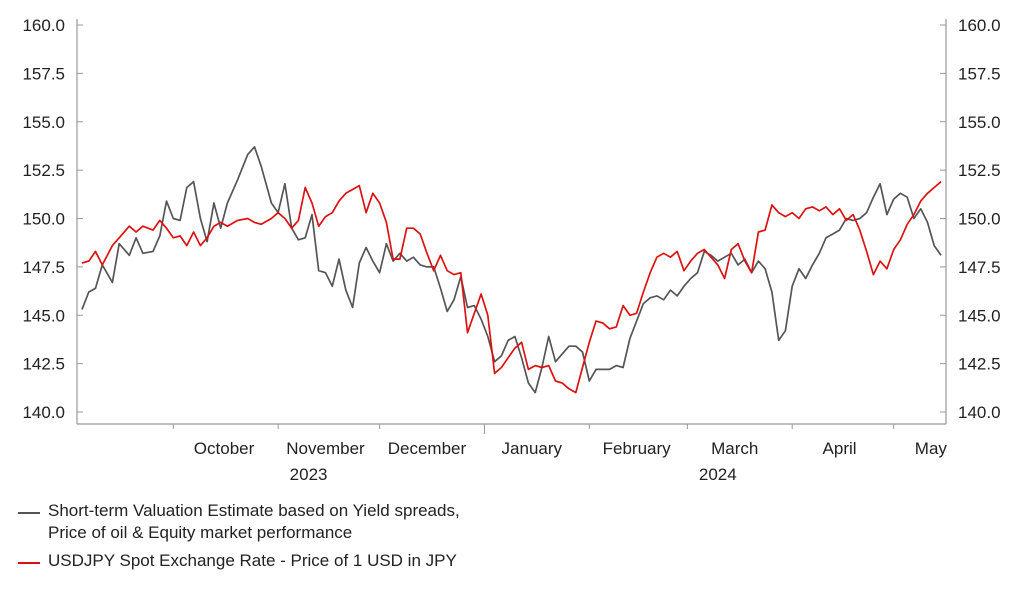 This screenshot has width=1022, height=597. I want to click on month-label: April, so click(840, 448).